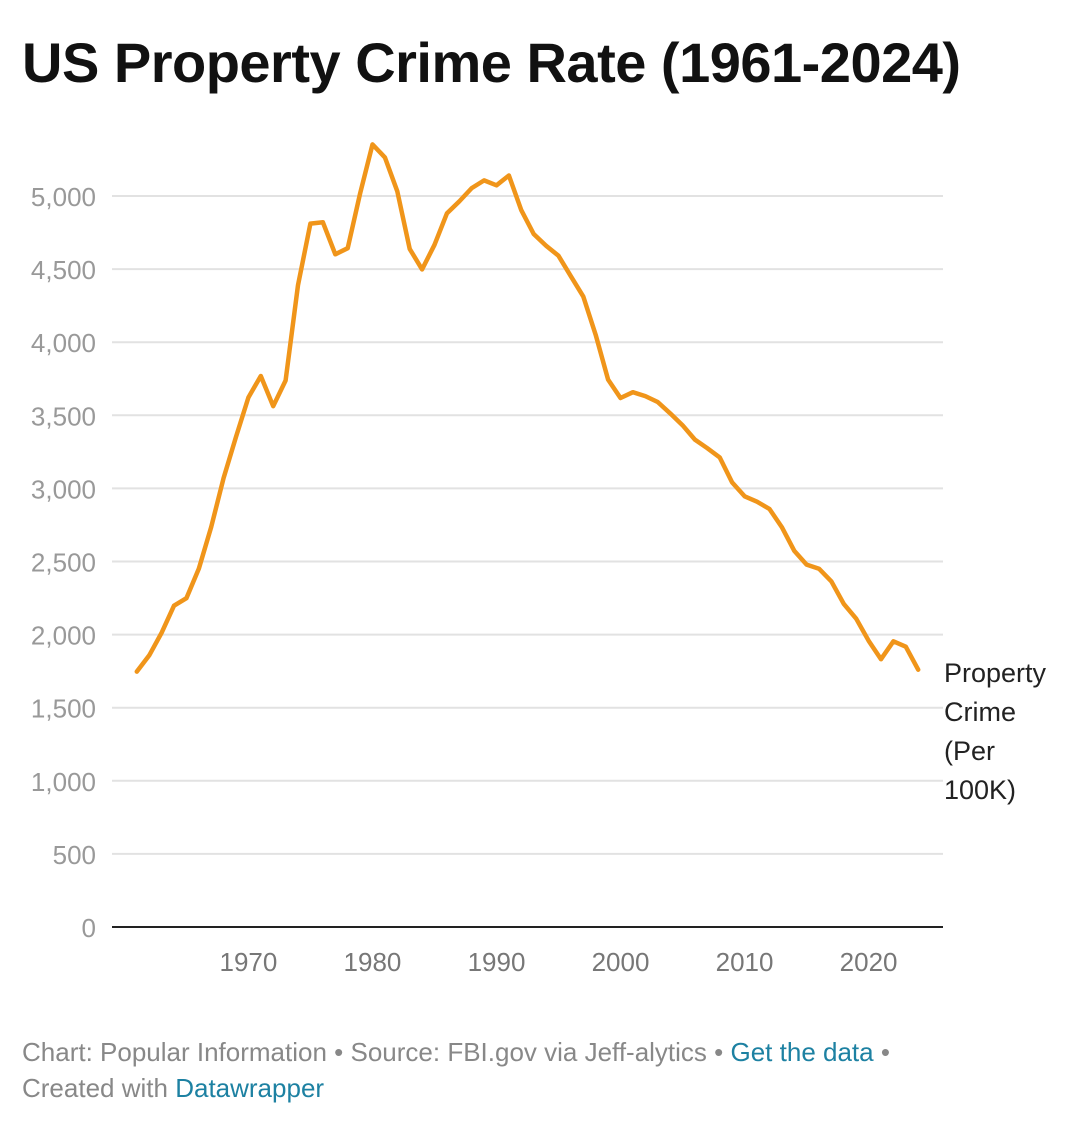  Describe the element at coordinates (63, 343) in the screenshot. I see `y-tick-label: 4,000` at that location.